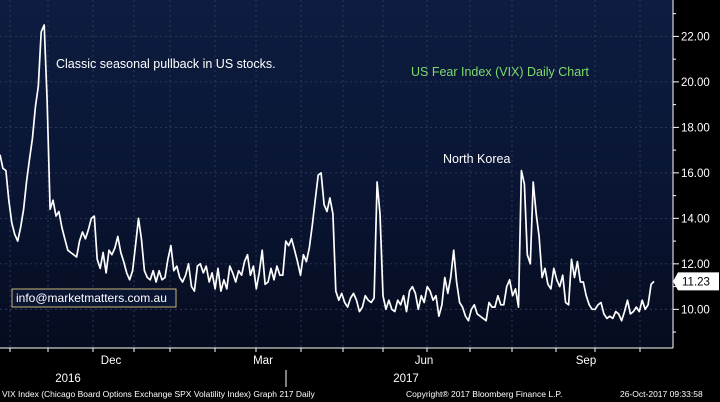 The height and width of the screenshot is (402, 720). I want to click on x-tick-label-month: Jun, so click(424, 361).